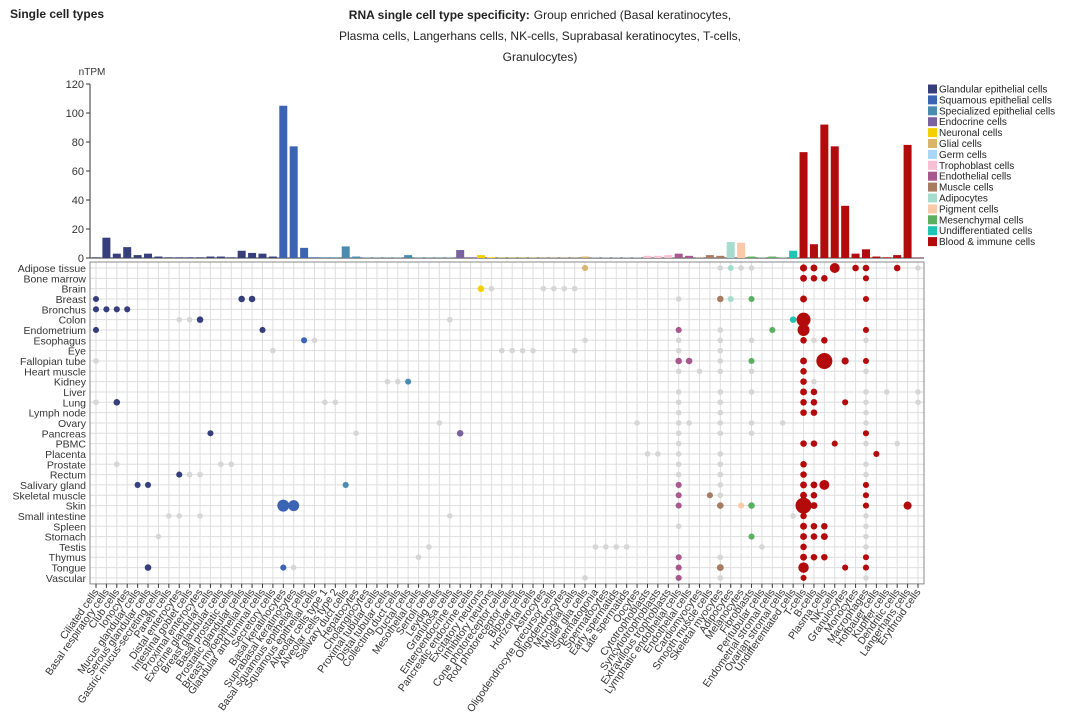  I want to click on row-label: Stomach, so click(66, 538).